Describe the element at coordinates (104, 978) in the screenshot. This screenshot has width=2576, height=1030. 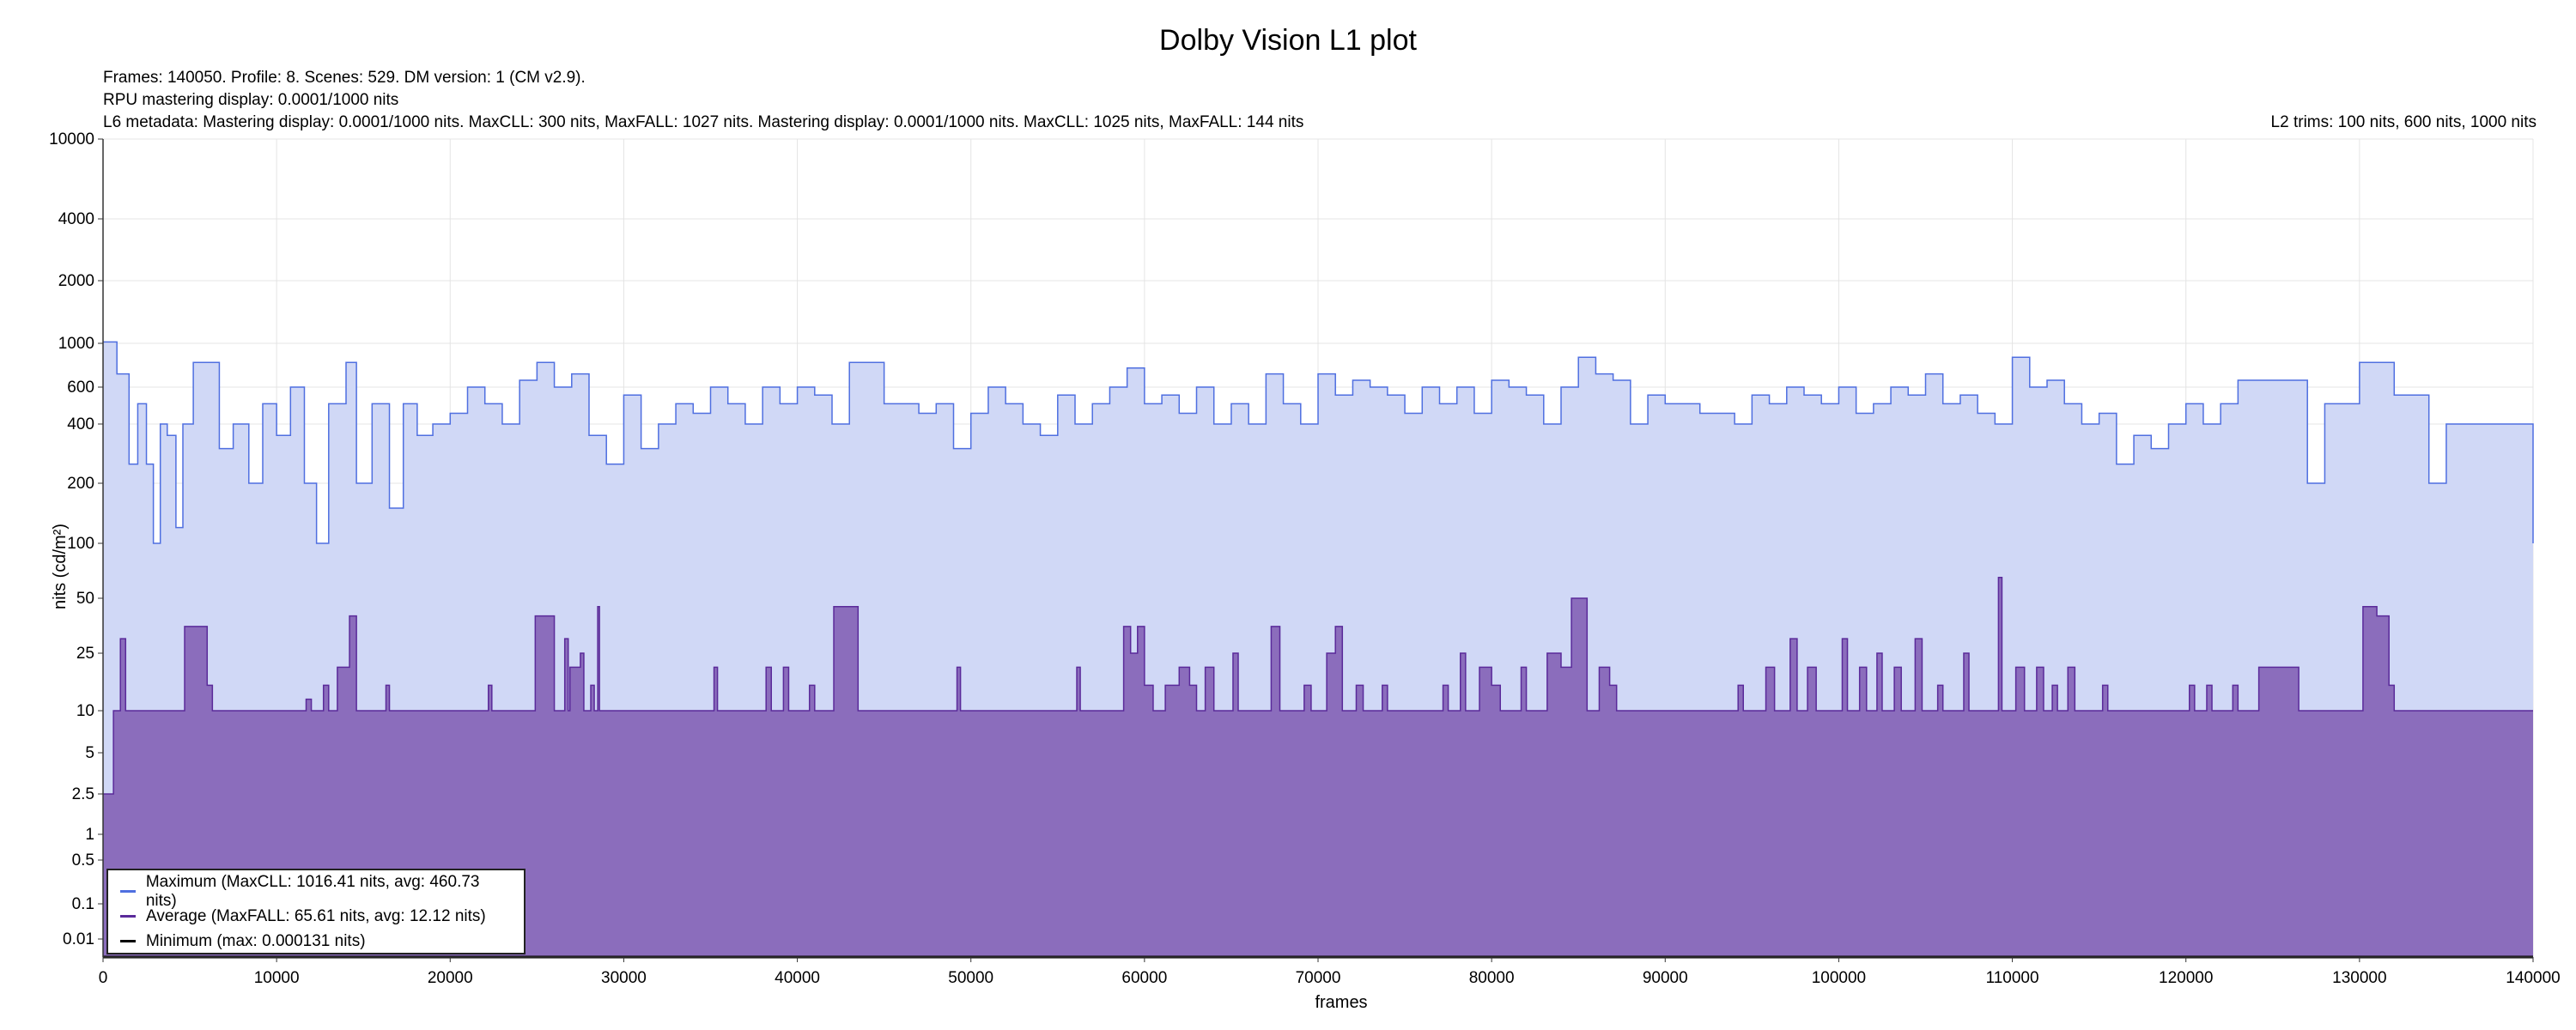
I see `x-tick-label: 0` at that location.